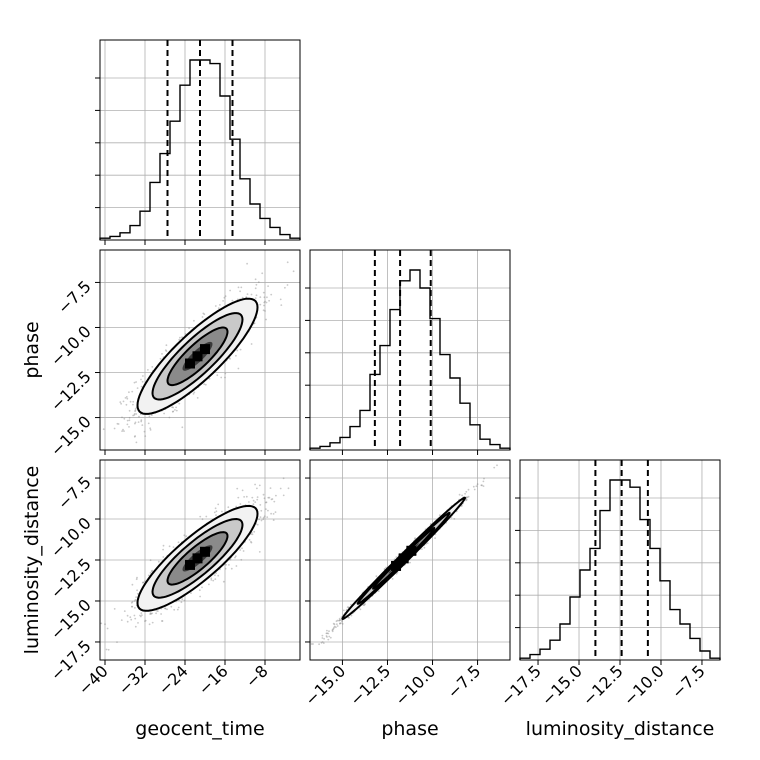 The width and height of the screenshot is (760, 760). What do you see at coordinates (71, 578) in the screenshot?
I see `y-tick-label-luminosity-distance-2: −12.5` at bounding box center [71, 578].